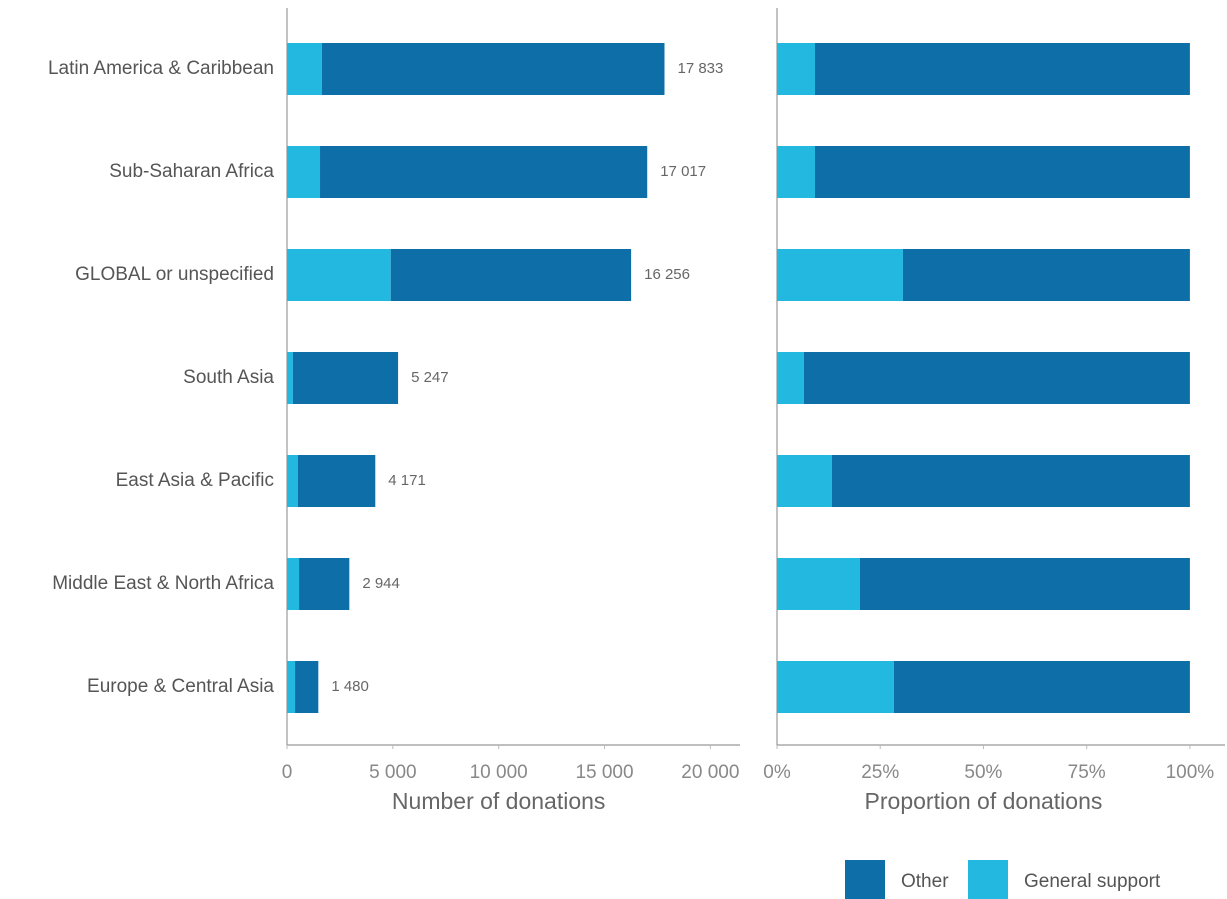  What do you see at coordinates (430, 377) in the screenshot?
I see `value-label: 5 247` at bounding box center [430, 377].